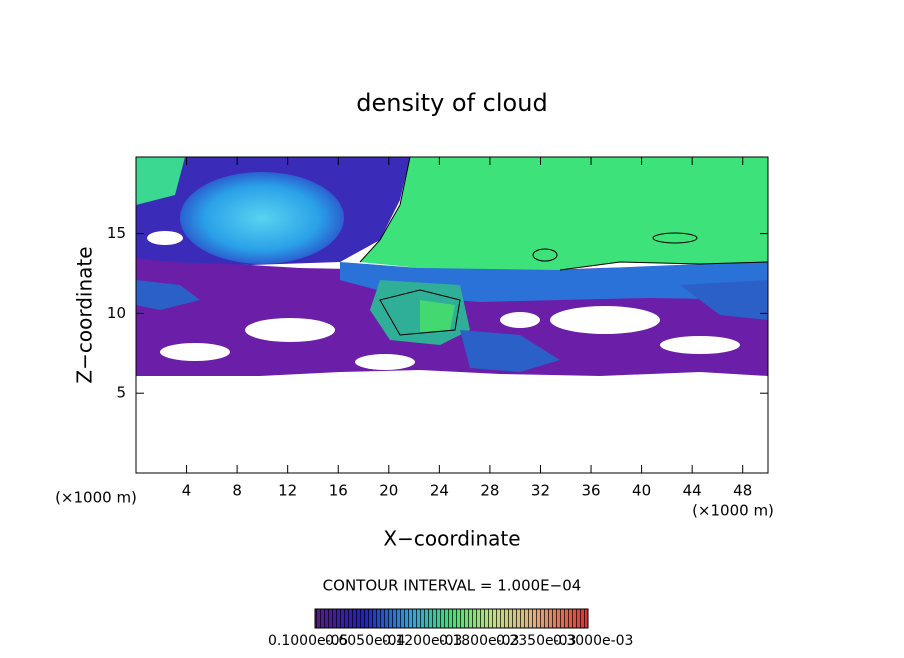 This screenshot has height=658, width=904. Describe the element at coordinates (388, 491) in the screenshot. I see `x-tick-label: 20` at that location.